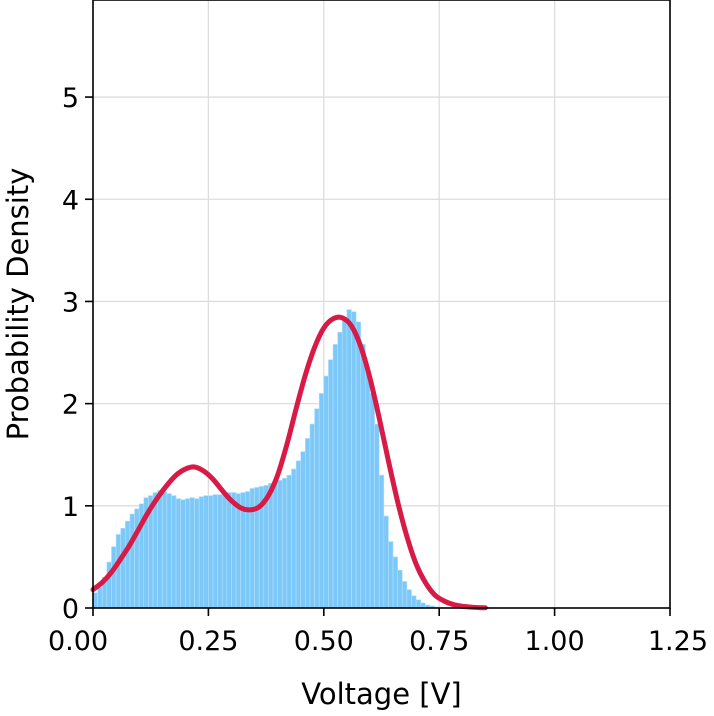  What do you see at coordinates (70, 302) in the screenshot?
I see `y-tick-label: 3` at bounding box center [70, 302].